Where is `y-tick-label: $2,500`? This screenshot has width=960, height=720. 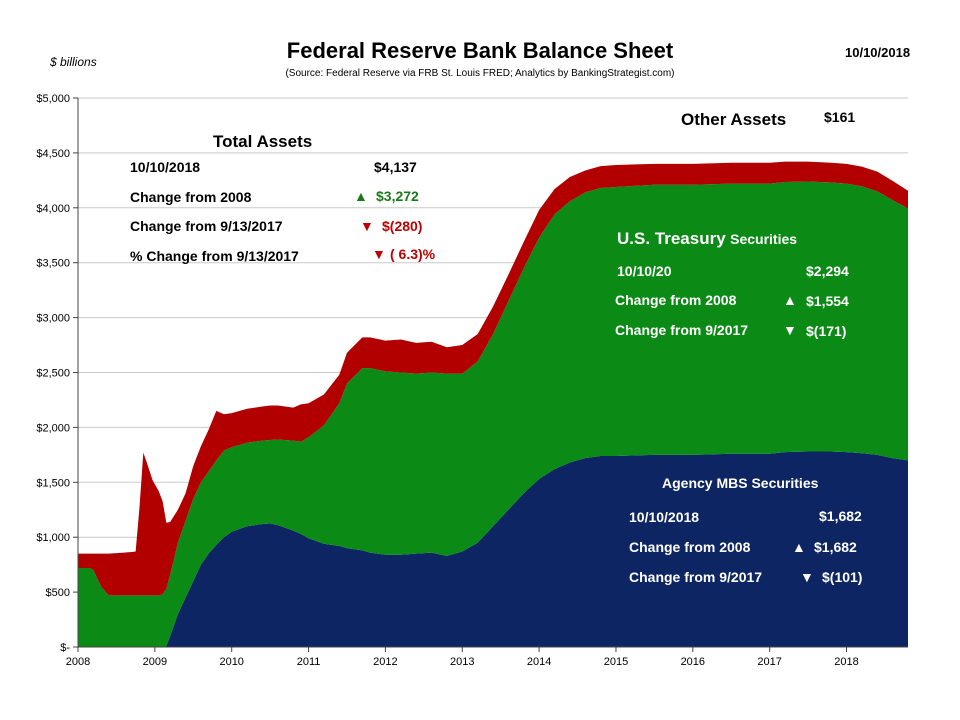
y-tick-label: $2,500 is located at coordinates (53, 374).